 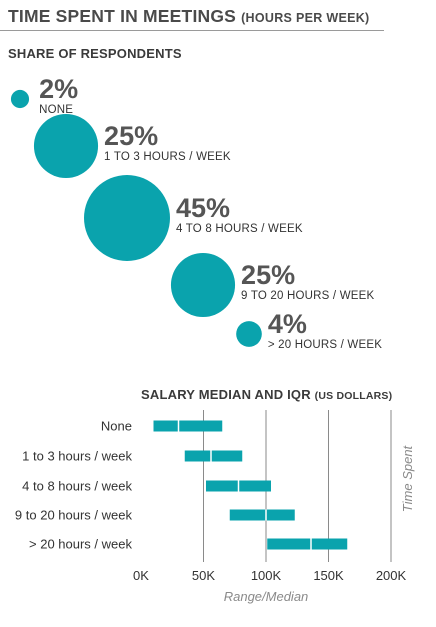 I want to click on bubble-value-label: 2%, so click(x=58, y=89).